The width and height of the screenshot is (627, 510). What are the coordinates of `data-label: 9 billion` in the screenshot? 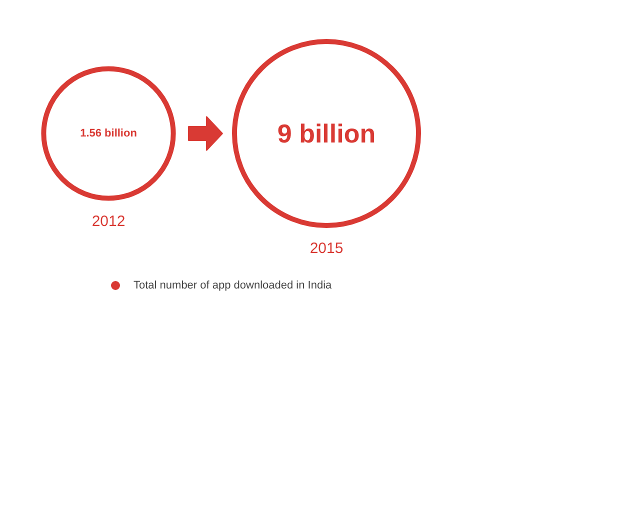 It's located at (326, 133).